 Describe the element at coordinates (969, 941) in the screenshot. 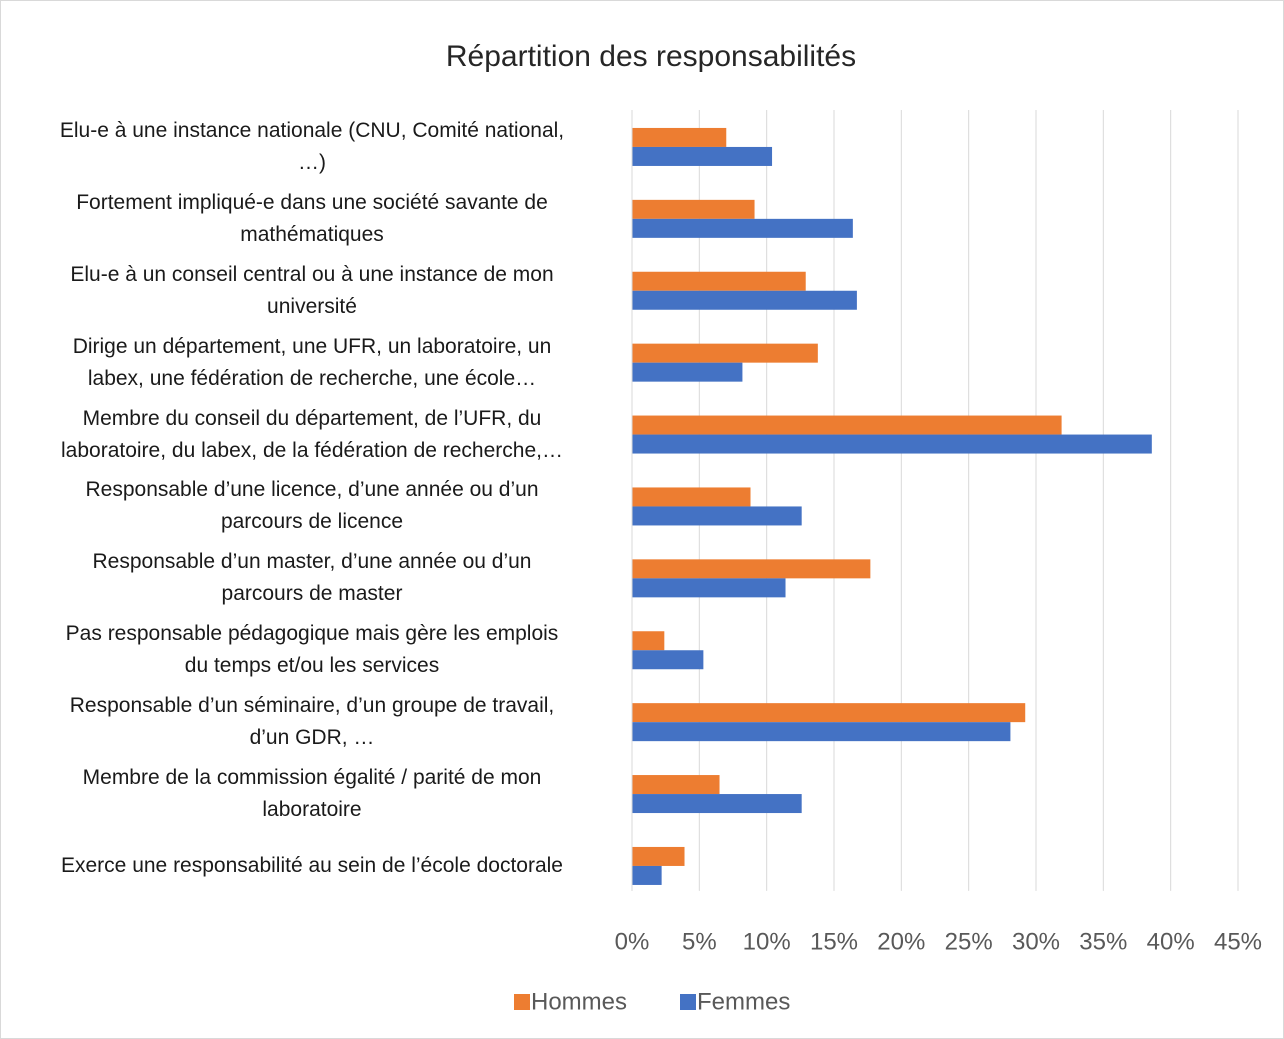

I see `x-tick-label: 25%` at that location.